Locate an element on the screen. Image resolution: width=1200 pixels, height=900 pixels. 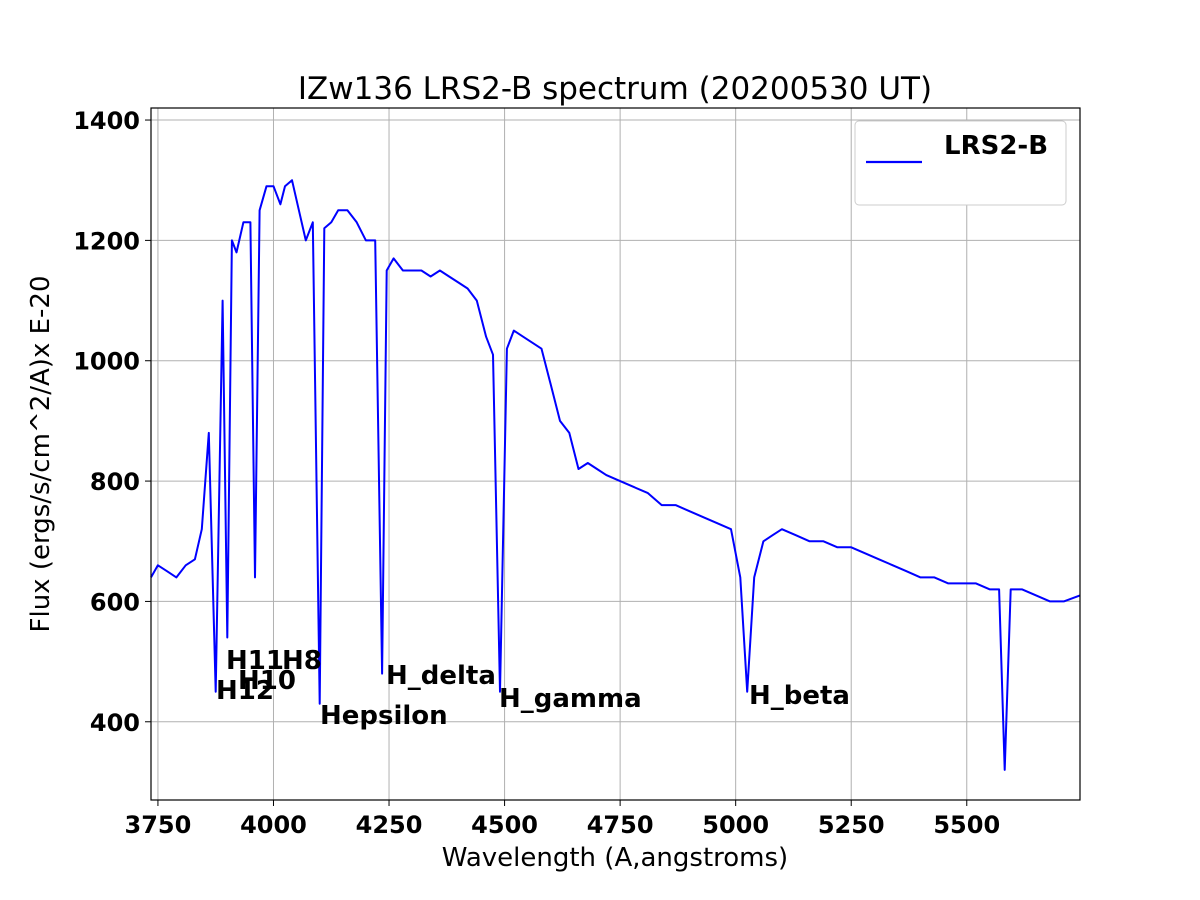
x-tick-label: 5500 is located at coordinates (966, 825).